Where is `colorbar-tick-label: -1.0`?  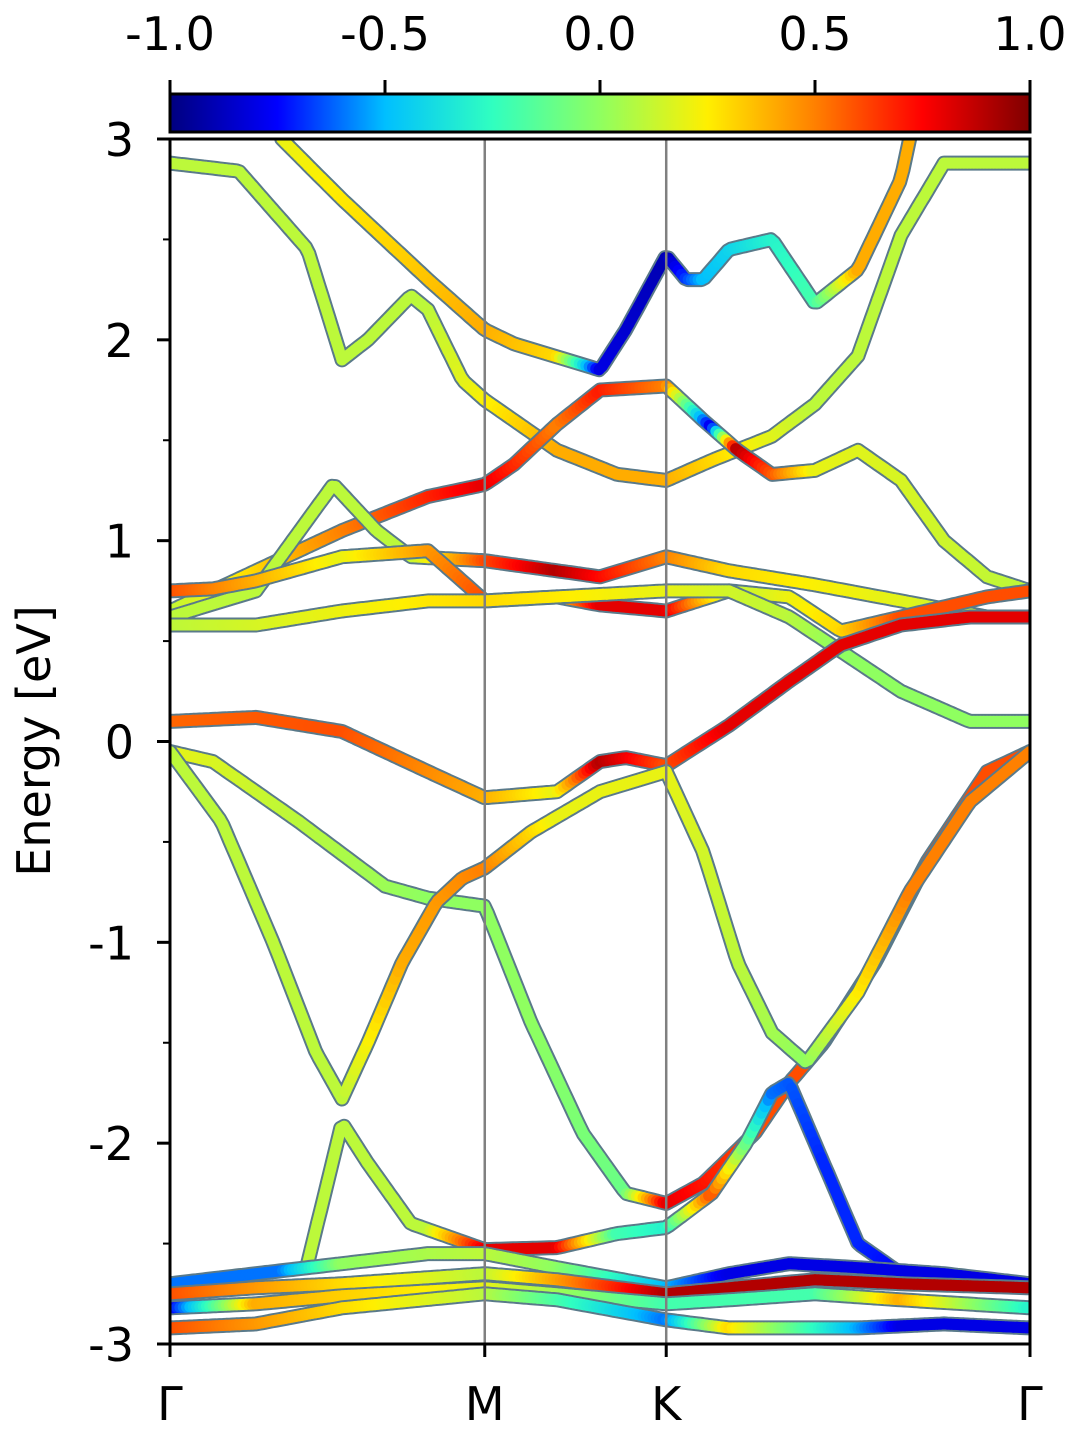
colorbar-tick-label: -1.0 is located at coordinates (170, 34).